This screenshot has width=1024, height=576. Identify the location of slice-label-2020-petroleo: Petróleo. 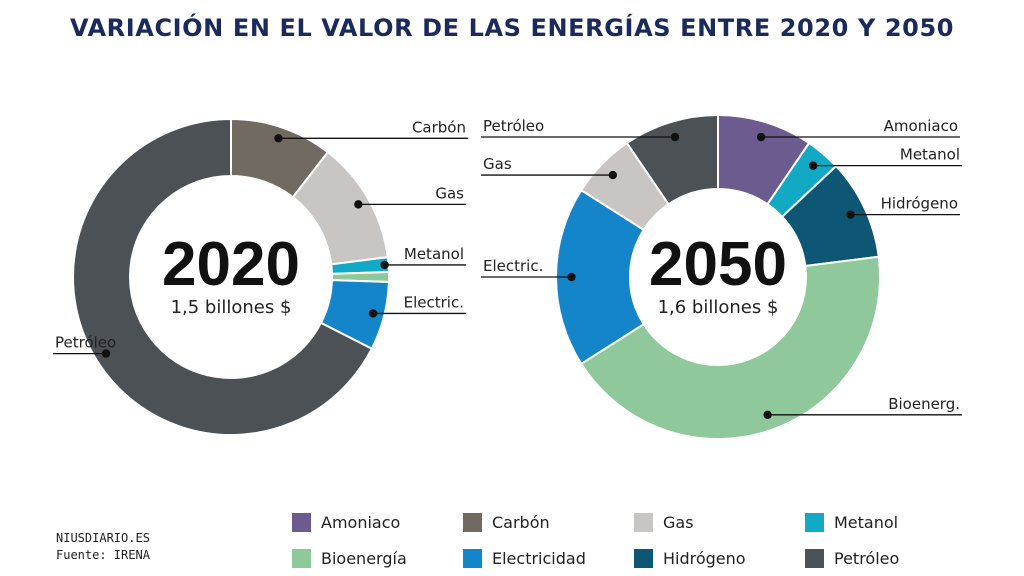
(85, 343).